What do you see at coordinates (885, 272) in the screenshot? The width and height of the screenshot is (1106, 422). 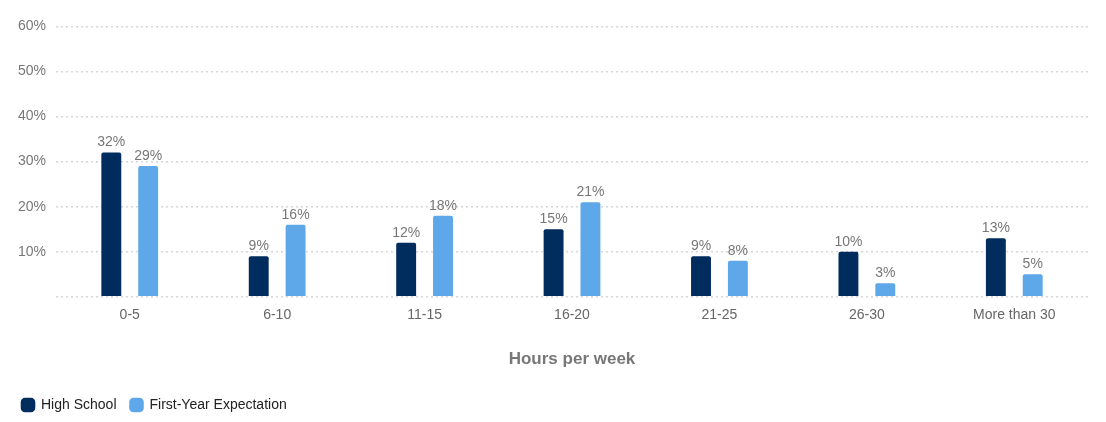 I see `data-label: 3%` at bounding box center [885, 272].